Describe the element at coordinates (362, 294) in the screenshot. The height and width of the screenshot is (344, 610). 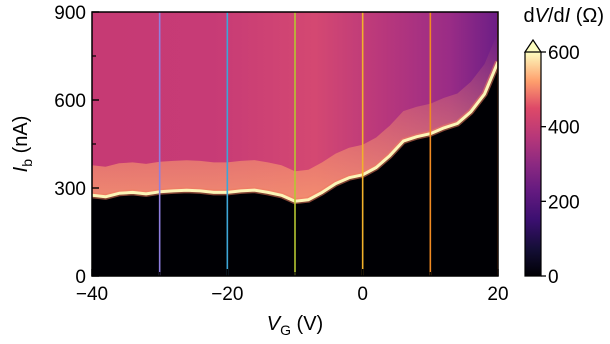
I see `x-tick-label: 0` at that location.